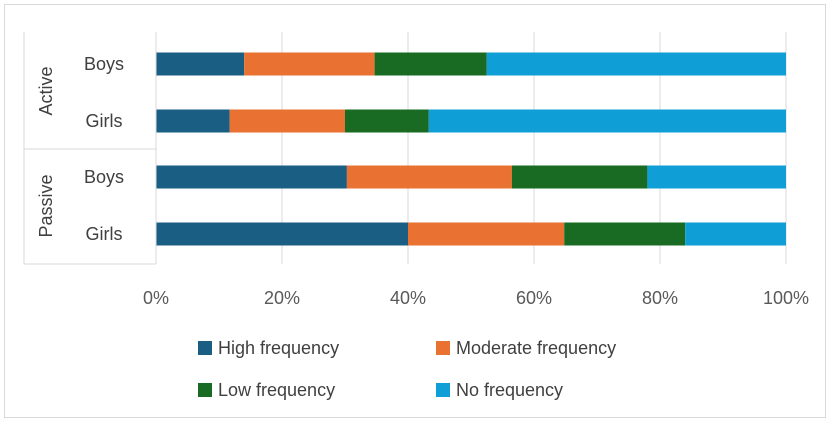  I want to click on x-tick-label: 20%, so click(282, 298).